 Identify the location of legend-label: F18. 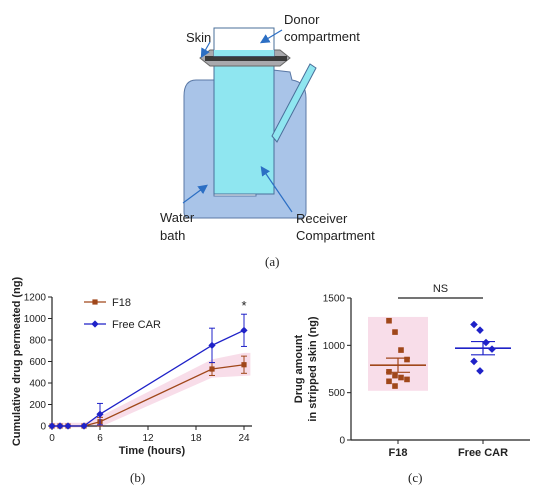
(121, 303).